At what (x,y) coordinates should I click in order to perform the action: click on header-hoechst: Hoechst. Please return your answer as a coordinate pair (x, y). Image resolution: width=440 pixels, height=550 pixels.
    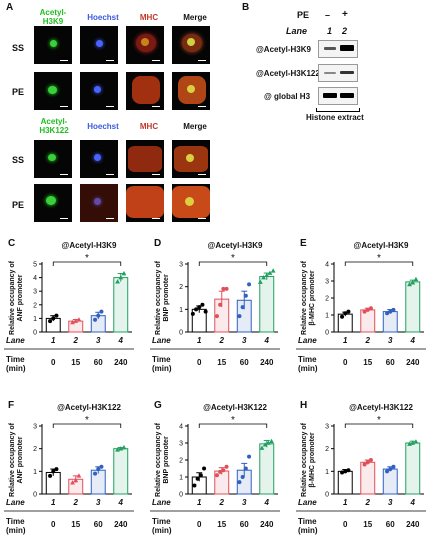
    Looking at the image, I should click on (103, 17).